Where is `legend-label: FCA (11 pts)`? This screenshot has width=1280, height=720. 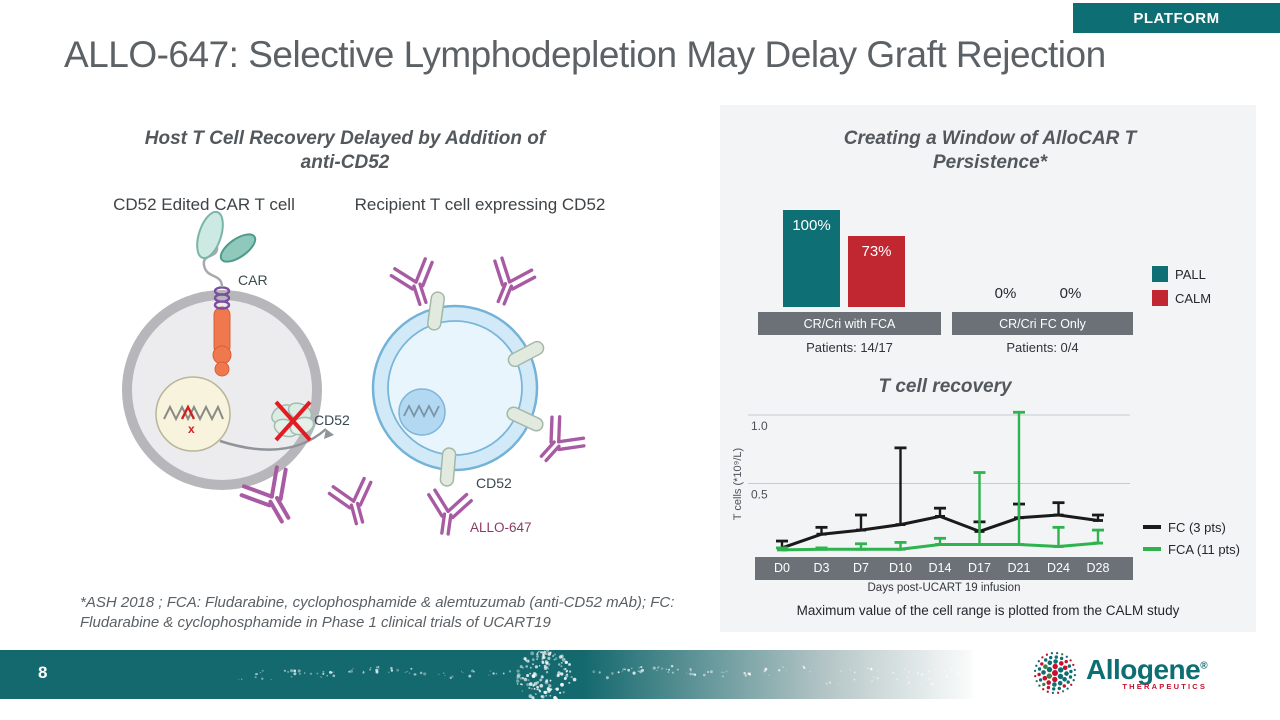
legend-label: FCA (11 pts) is located at coordinates (1204, 549).